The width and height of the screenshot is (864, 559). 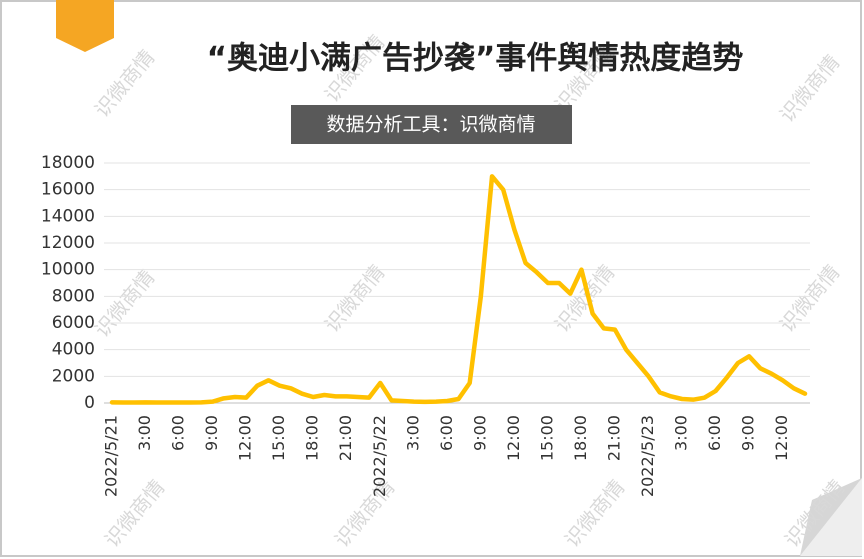 What do you see at coordinates (73, 350) in the screenshot?
I see `y-tick-label: 4000` at bounding box center [73, 350].